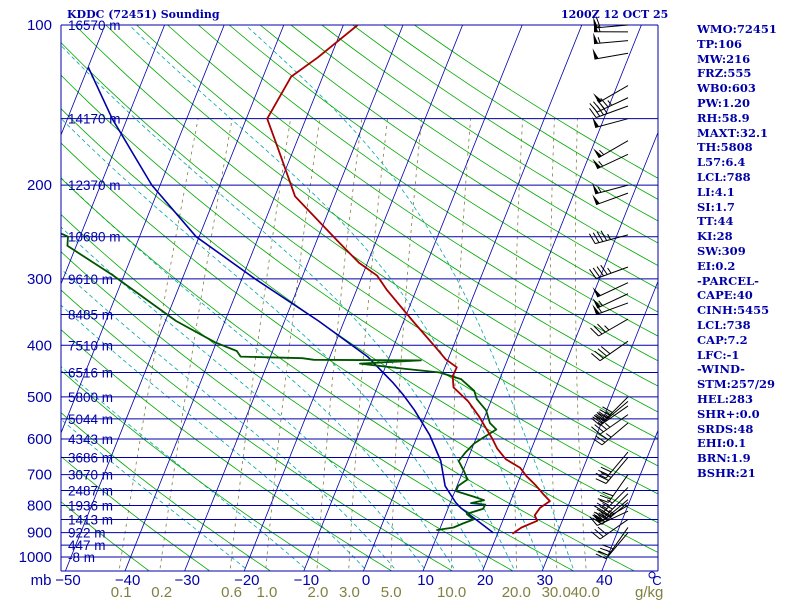 This screenshot has width=800, height=600. What do you see at coordinates (39, 475) in the screenshot?
I see `pressure-tick-label: 700` at bounding box center [39, 475].